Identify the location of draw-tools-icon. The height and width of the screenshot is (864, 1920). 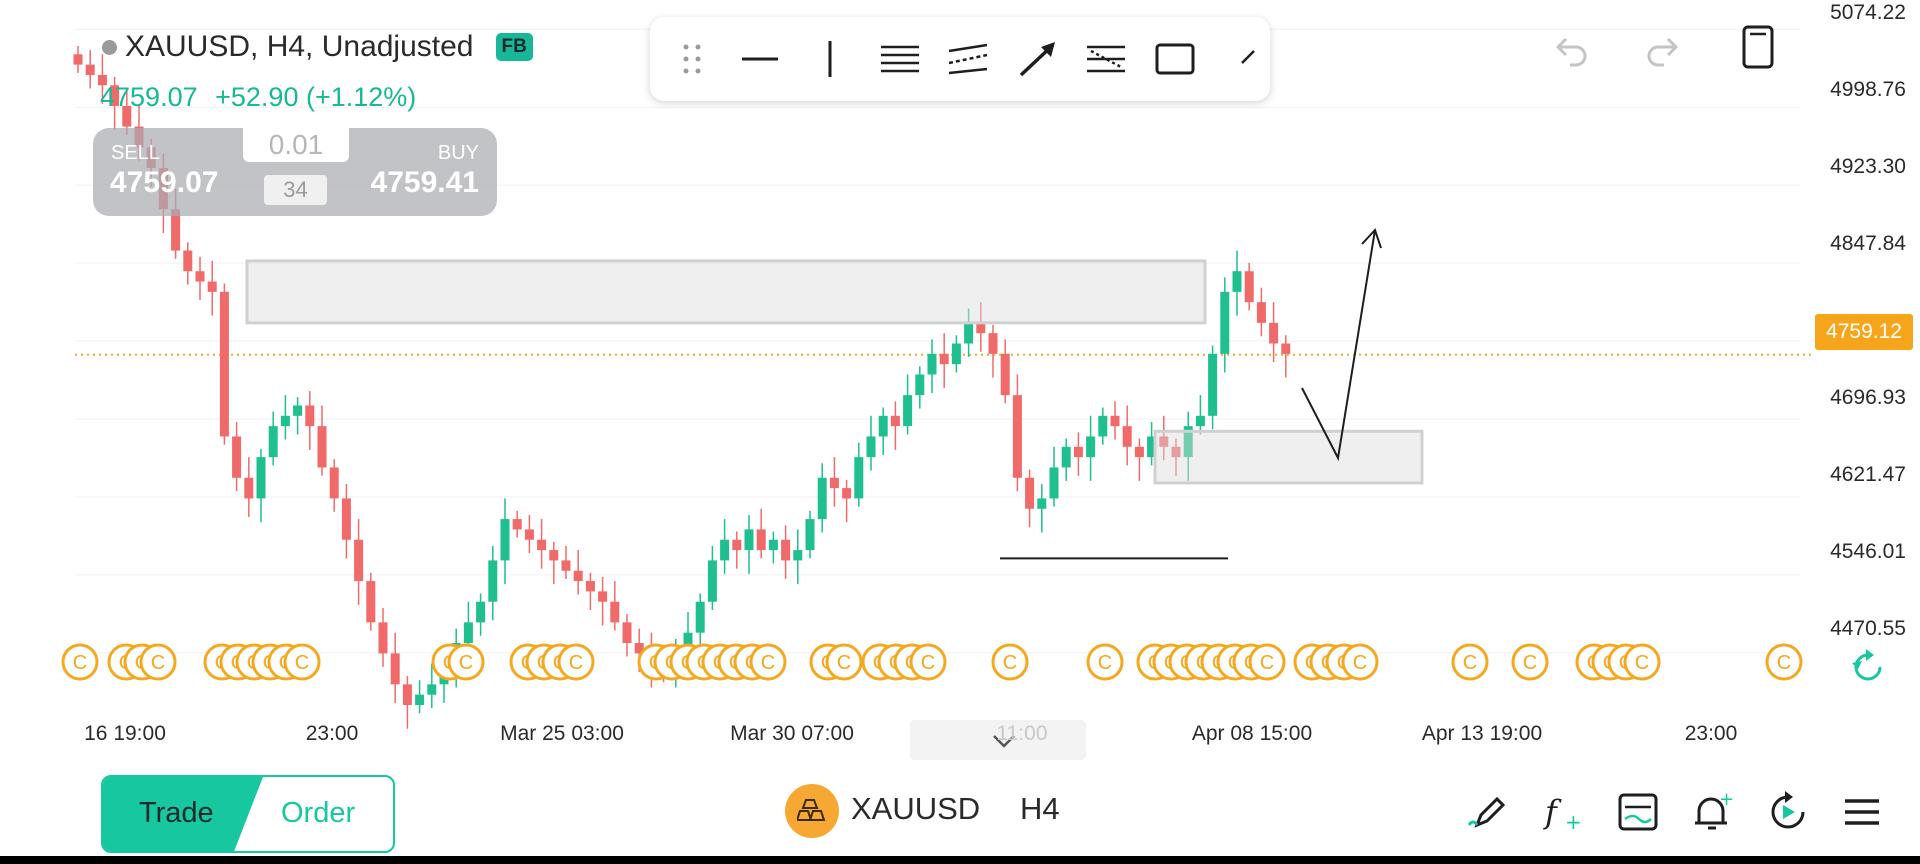
(1488, 812).